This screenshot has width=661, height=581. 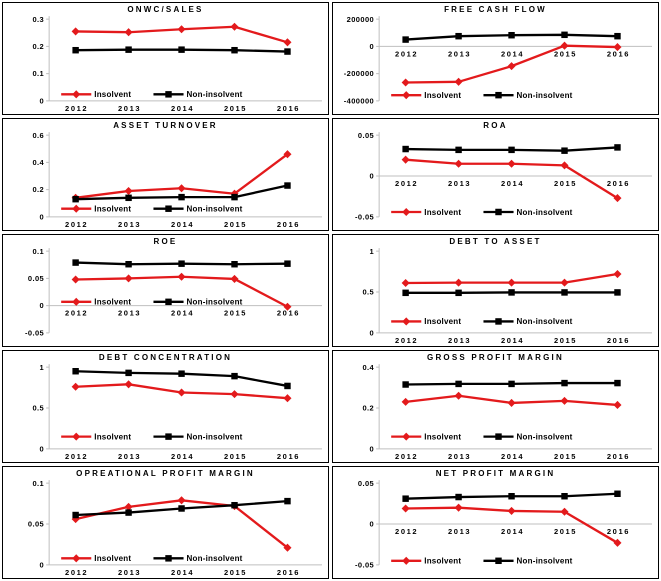 I want to click on svg-text: -400000, so click(x=359, y=100).